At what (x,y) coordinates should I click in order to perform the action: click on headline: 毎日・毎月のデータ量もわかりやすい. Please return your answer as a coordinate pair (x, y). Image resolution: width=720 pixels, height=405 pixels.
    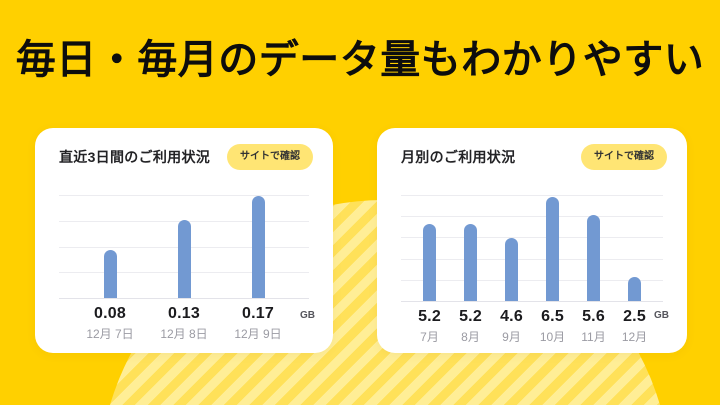
    Looking at the image, I should click on (360, 60).